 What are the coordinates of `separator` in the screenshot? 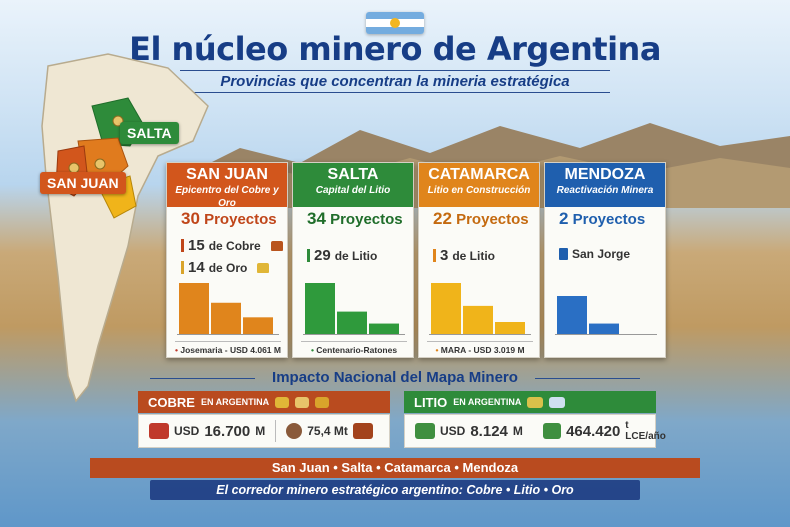 It's located at (276, 431).